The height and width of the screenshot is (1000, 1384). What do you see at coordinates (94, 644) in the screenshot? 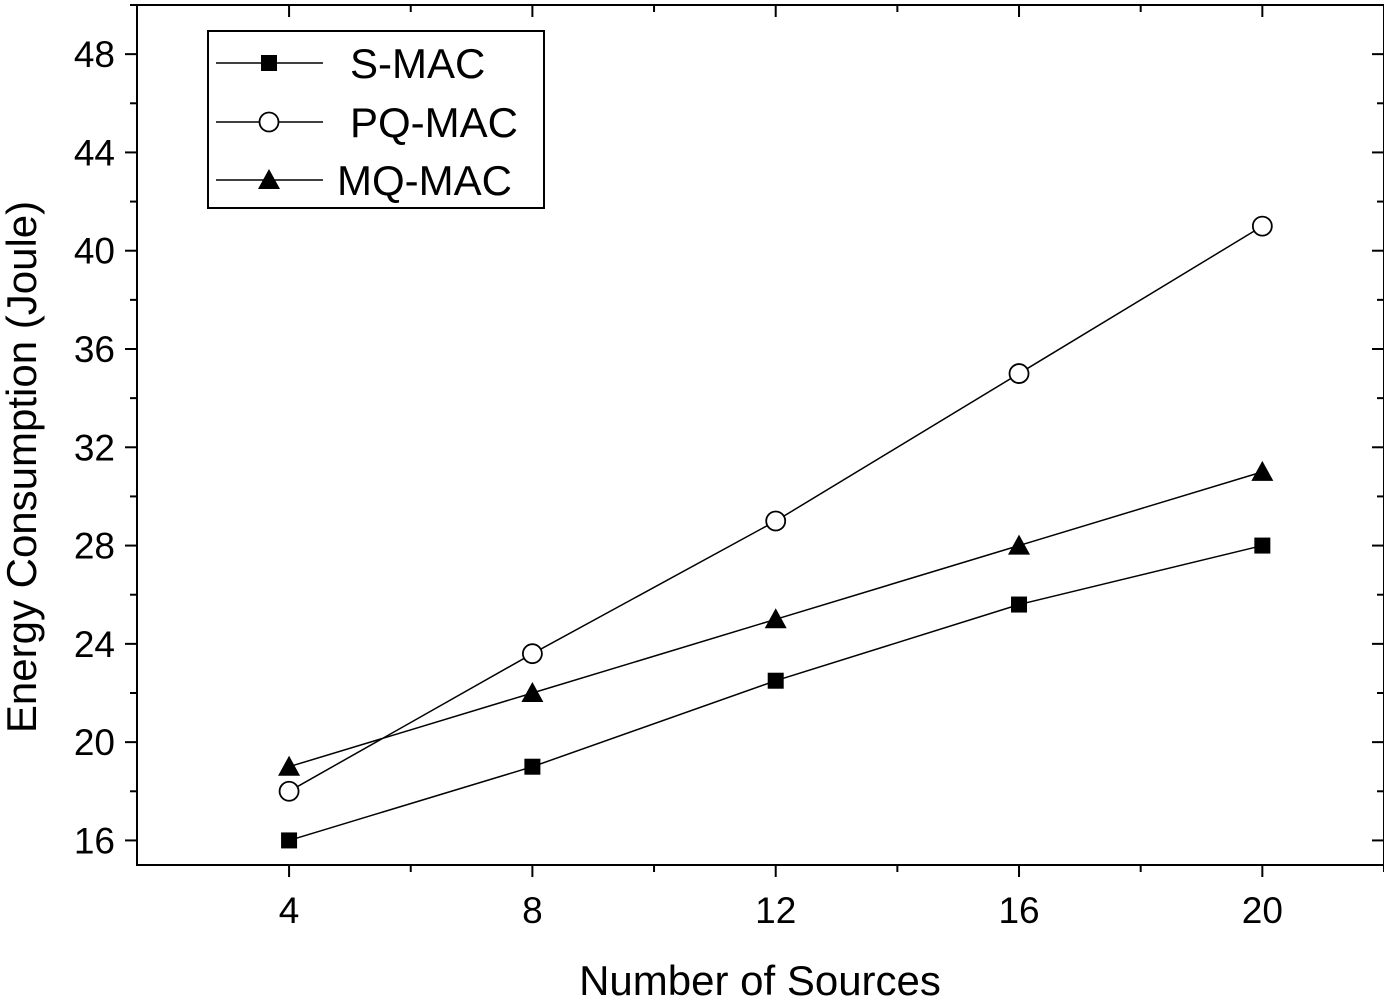
I see `y-tick-label: 24` at bounding box center [94, 644].